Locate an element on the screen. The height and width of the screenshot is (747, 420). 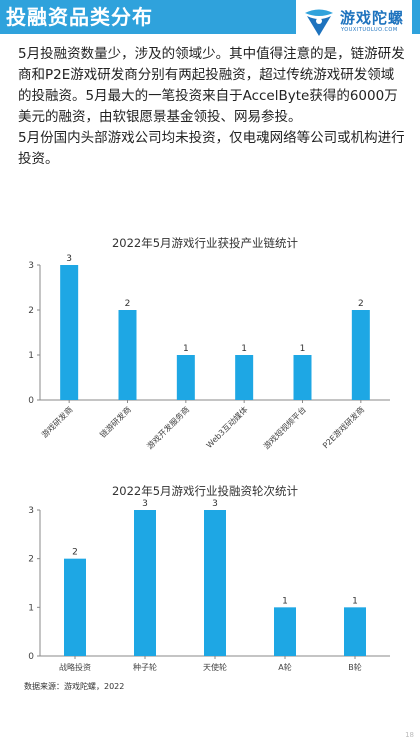
page-title: 投融资品类分布 is located at coordinates (79, 17).